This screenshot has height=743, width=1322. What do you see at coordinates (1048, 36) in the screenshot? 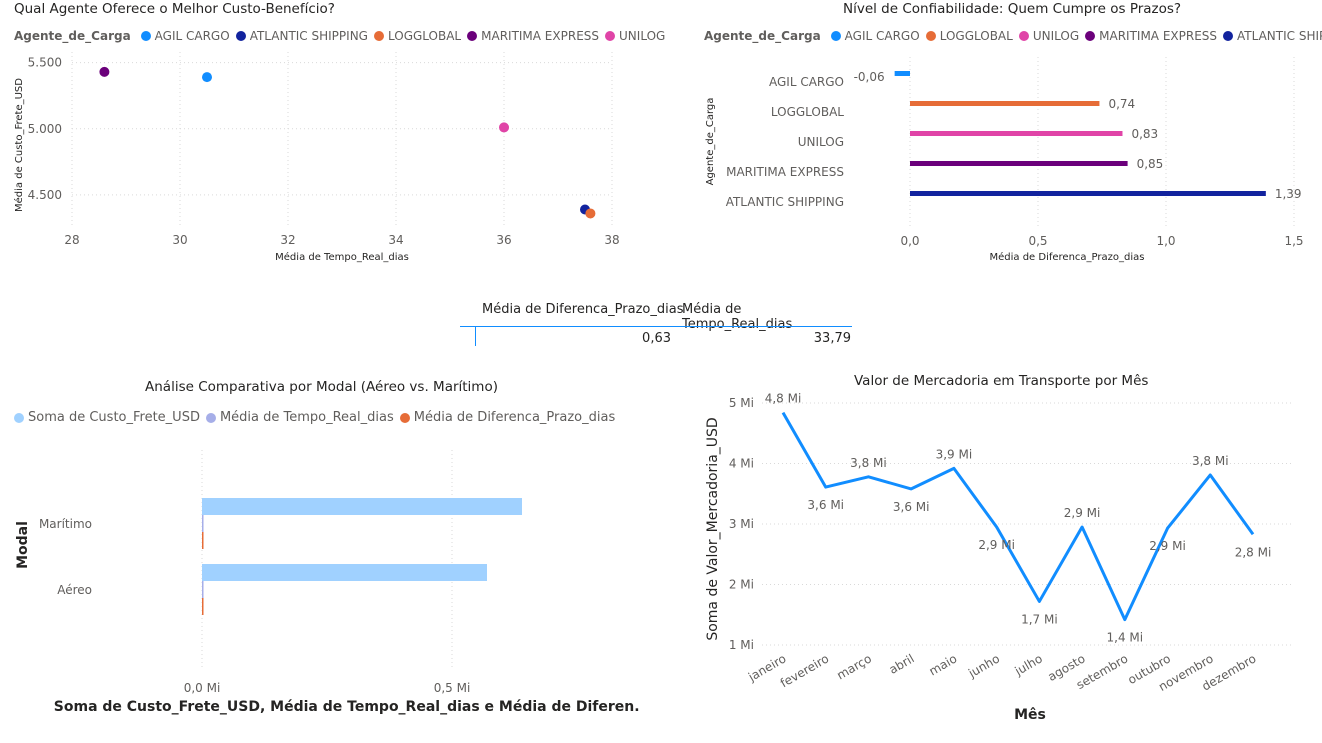
I see `reliability-legend-item: UNILOG` at bounding box center [1048, 36].